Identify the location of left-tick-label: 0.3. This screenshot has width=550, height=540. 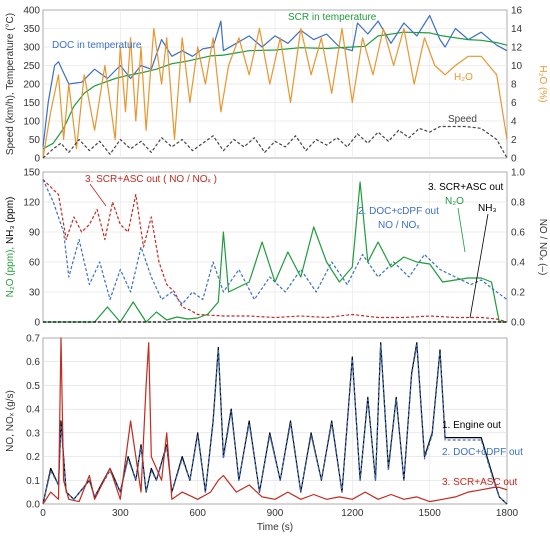
(33, 433).